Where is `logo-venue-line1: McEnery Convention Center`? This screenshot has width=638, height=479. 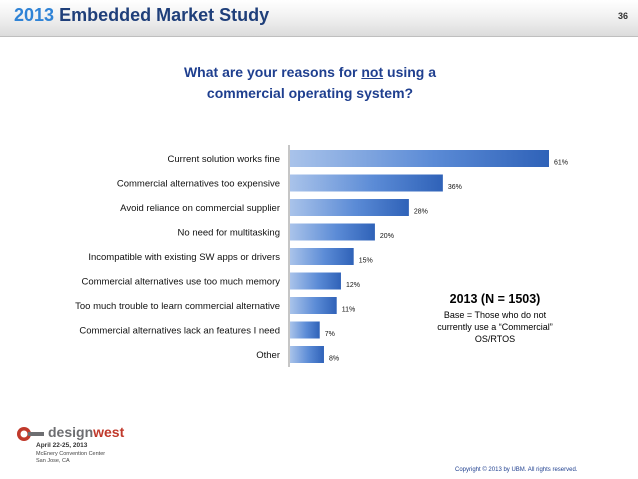
logo-venue-line1: McEnery Convention Center is located at coordinates (71, 454).